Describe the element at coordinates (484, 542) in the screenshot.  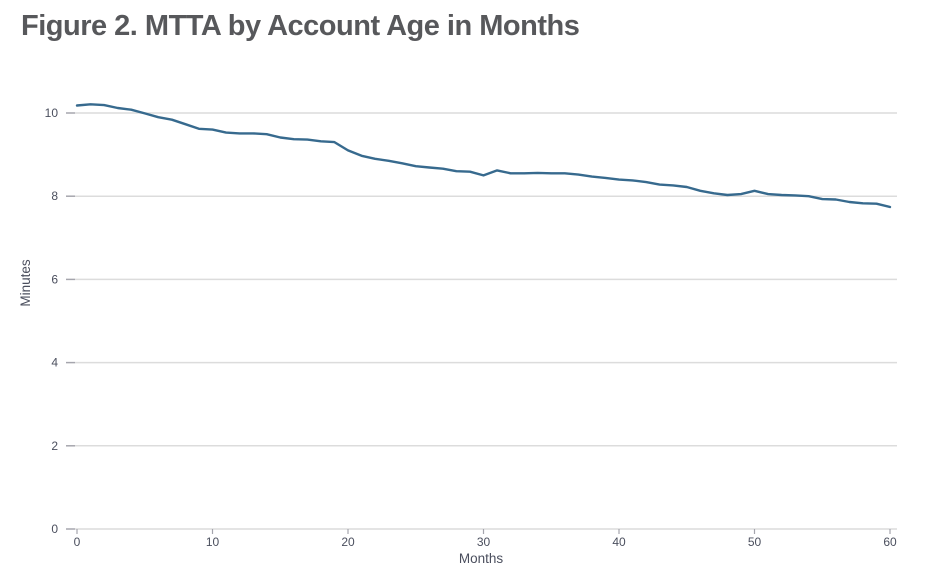
I see `x-tick-label-30: 30` at that location.